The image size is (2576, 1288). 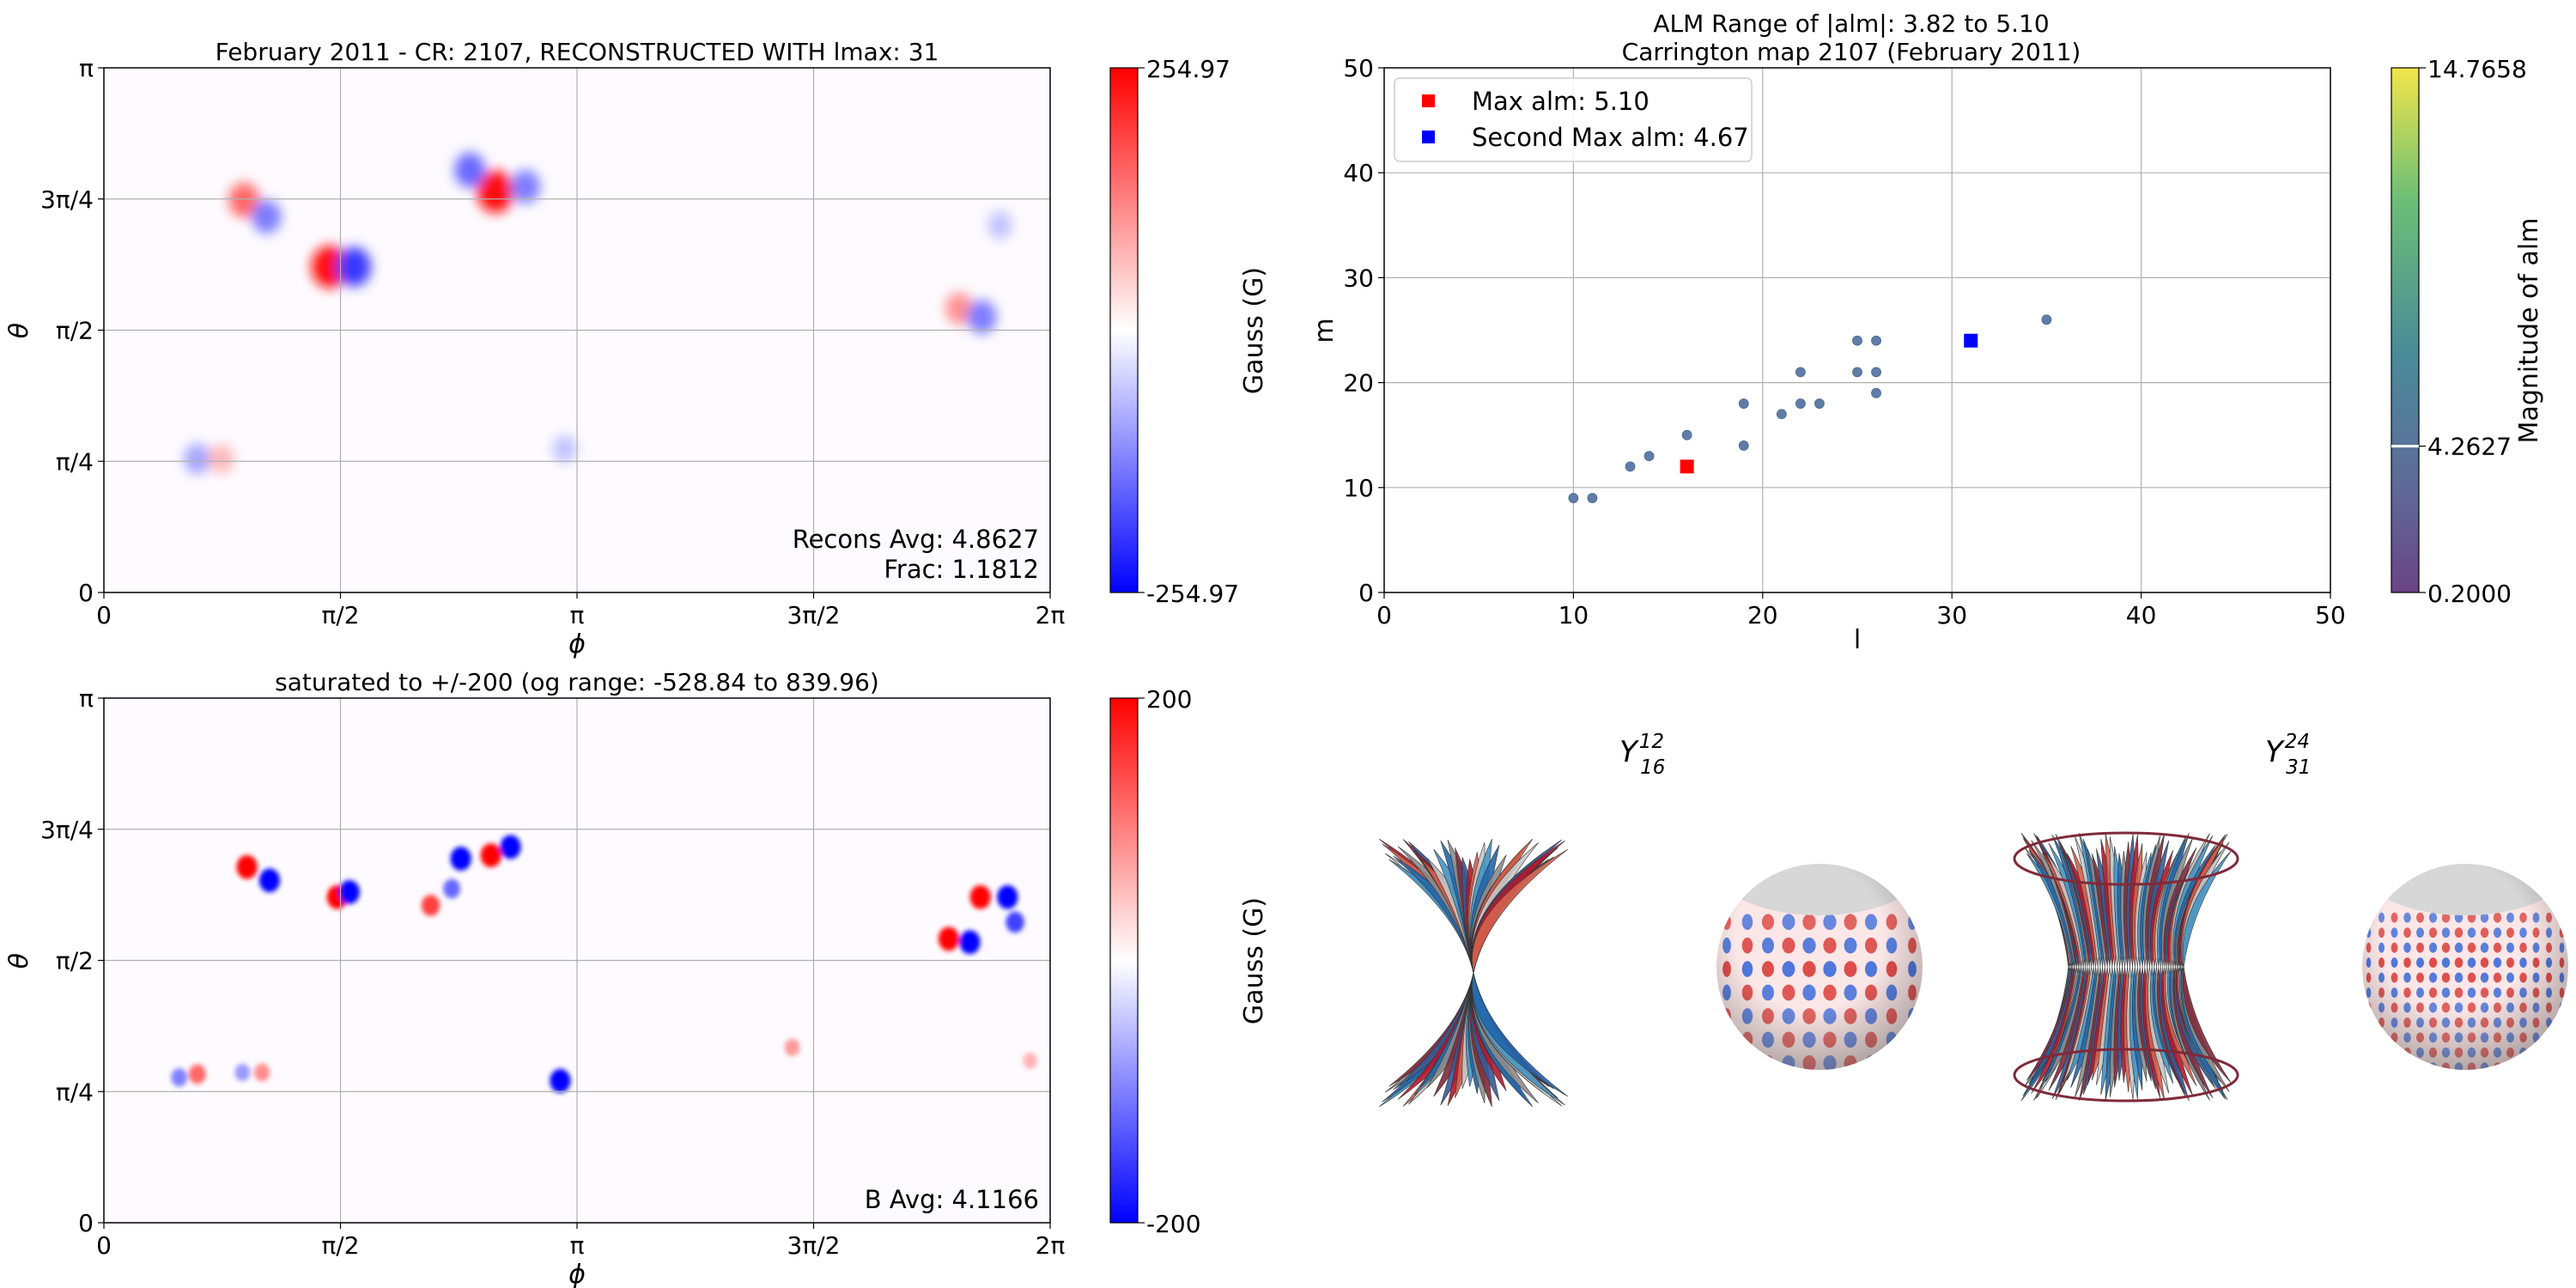 What do you see at coordinates (1358, 488) in the screenshot?
I see `y-tick-label: 10` at bounding box center [1358, 488].